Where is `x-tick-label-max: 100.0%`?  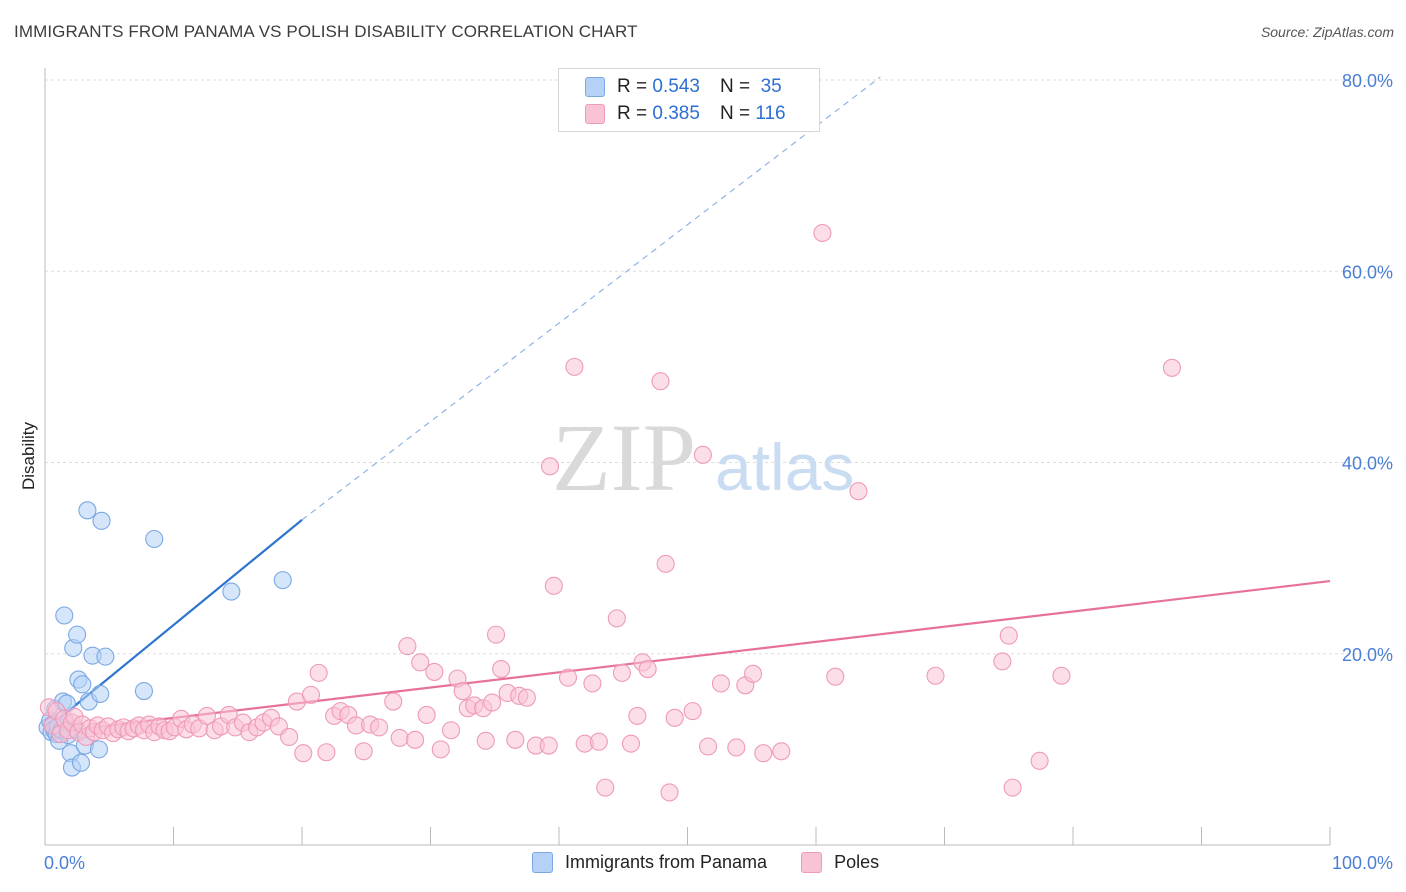
x-tick-label-max: 100.0% is located at coordinates (1362, 863).